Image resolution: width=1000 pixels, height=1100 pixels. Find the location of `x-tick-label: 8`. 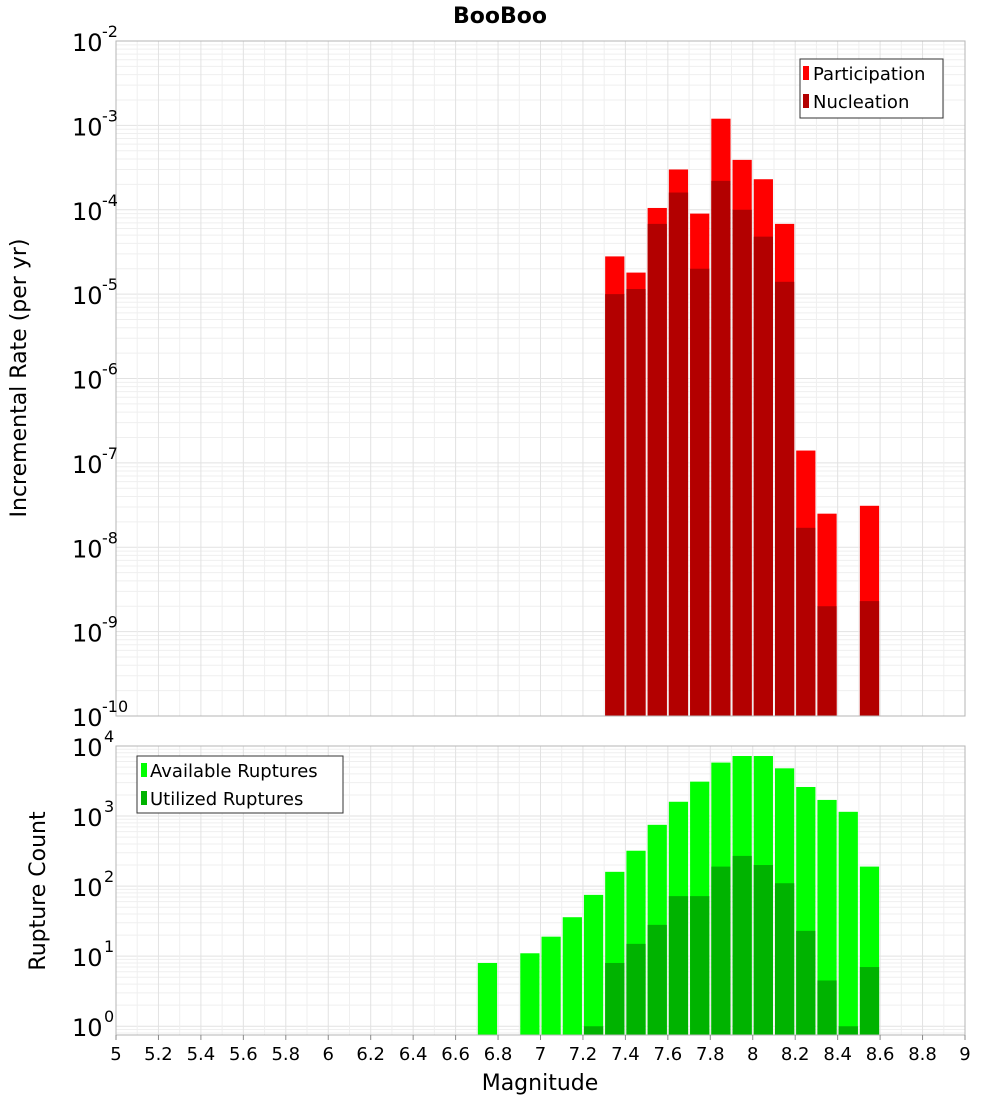

x-tick-label: 8 is located at coordinates (752, 1054).